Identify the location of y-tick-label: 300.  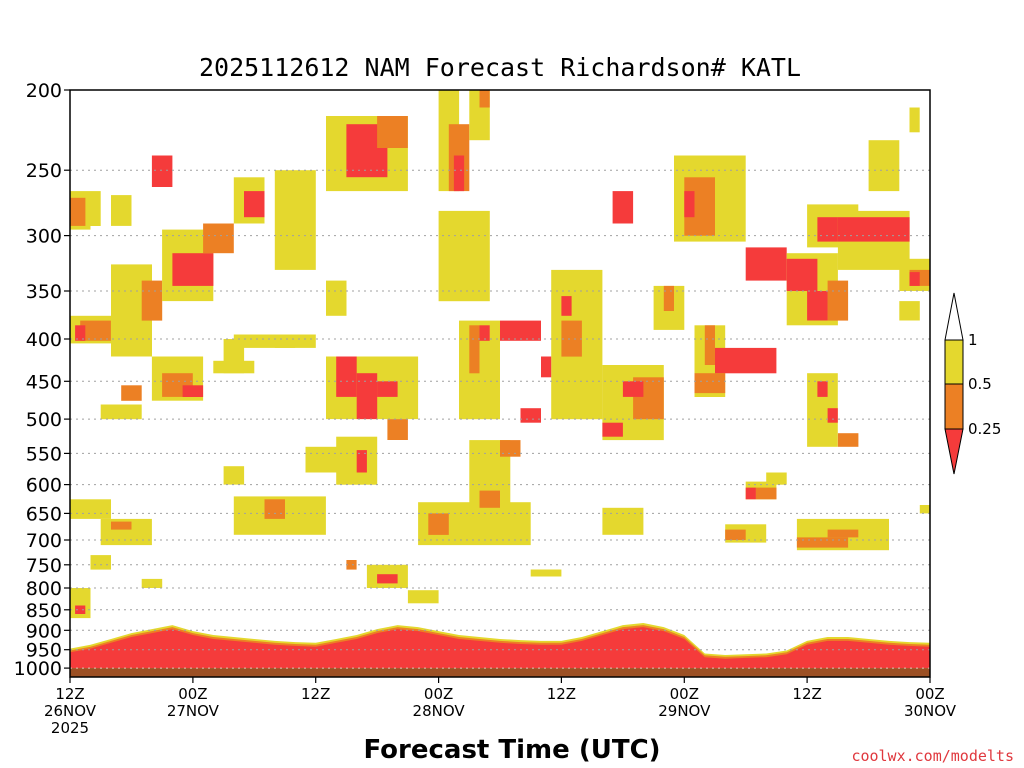
(44, 237).